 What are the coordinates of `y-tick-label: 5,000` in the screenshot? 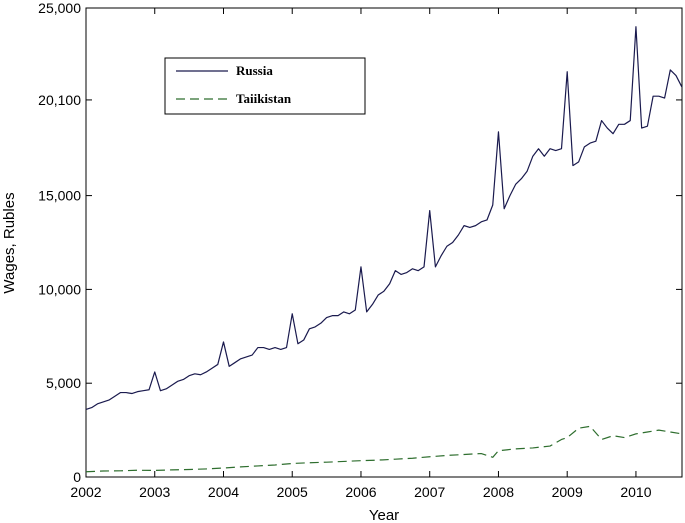 It's located at (63, 383).